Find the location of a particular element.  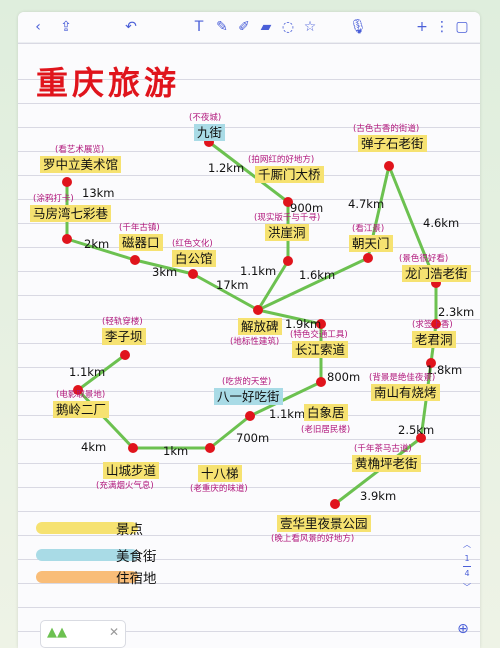

map-dot-jiefangbei is located at coordinates (258, 310).